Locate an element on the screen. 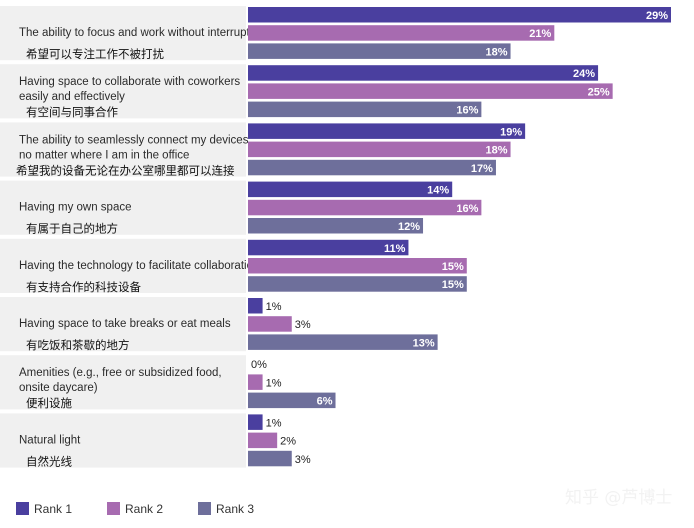 The image size is (694, 528). legend: Rank 1 Rank 2 Rank 3 is located at coordinates (135, 509).